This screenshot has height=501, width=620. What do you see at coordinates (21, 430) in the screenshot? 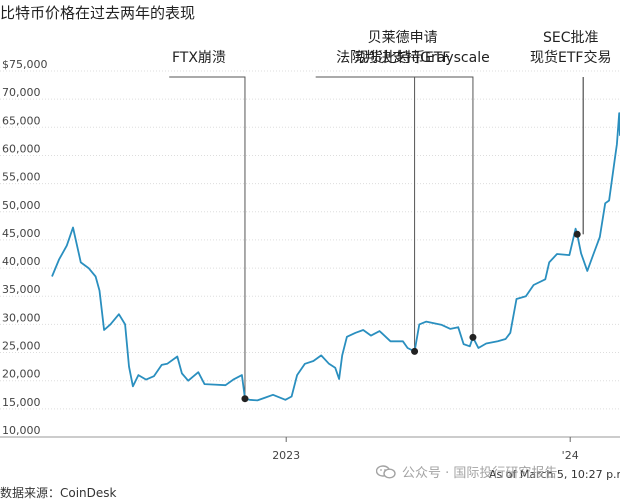
I see `y-tick-label: 10,000` at bounding box center [21, 430].